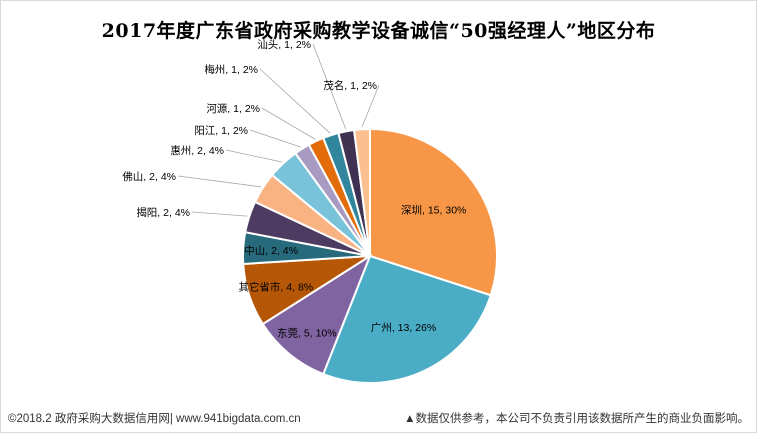  What do you see at coordinates (163, 212) in the screenshot?
I see `slice-label-5: 揭阳, 2, 4%` at bounding box center [163, 212].